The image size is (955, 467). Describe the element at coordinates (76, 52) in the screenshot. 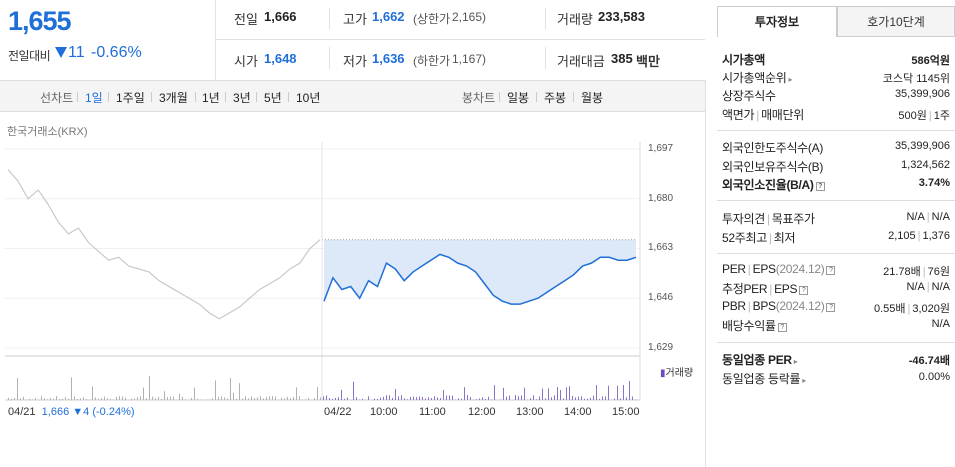

I see `price-change: 11` at that location.